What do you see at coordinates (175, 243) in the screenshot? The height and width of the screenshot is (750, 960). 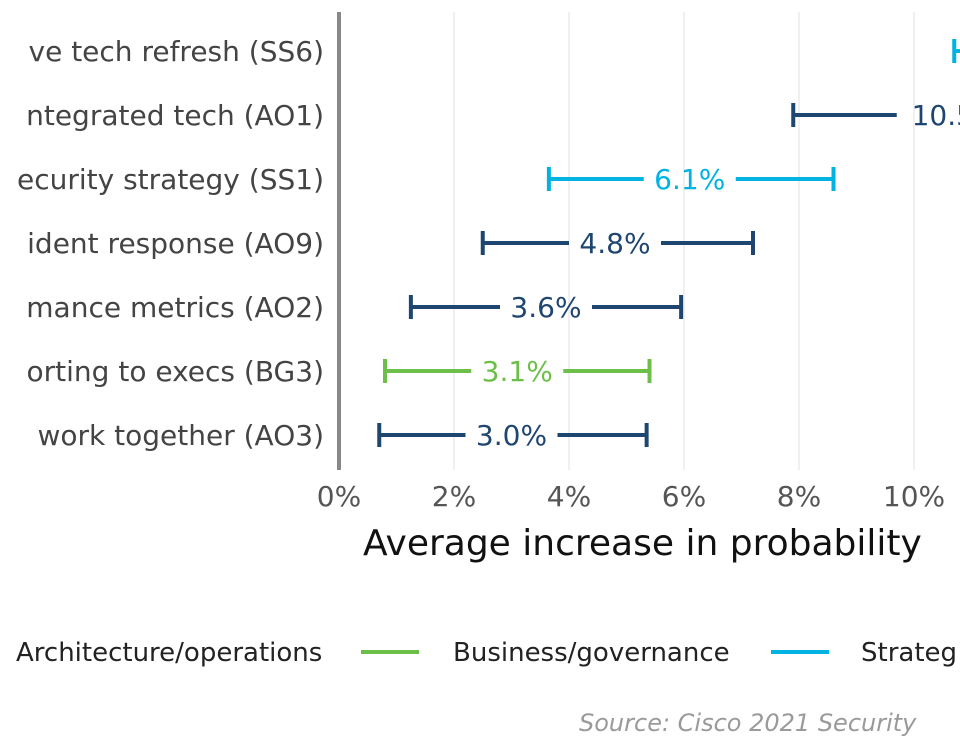 I see `category-label: ident response (AO9)` at bounding box center [175, 243].